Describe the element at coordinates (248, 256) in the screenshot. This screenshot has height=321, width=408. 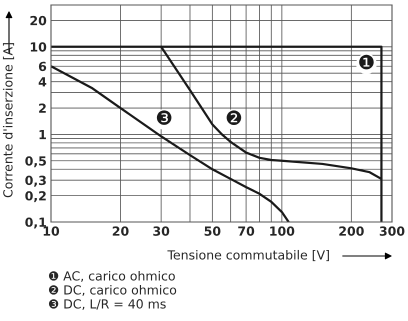
I see `x-axis-title: Tensione commutabile [V]` at that location.